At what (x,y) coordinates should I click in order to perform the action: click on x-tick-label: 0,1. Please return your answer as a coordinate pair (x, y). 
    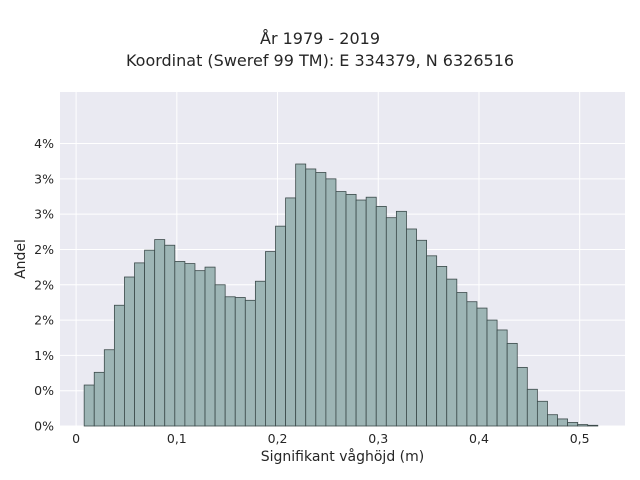
    Looking at the image, I should click on (177, 438).